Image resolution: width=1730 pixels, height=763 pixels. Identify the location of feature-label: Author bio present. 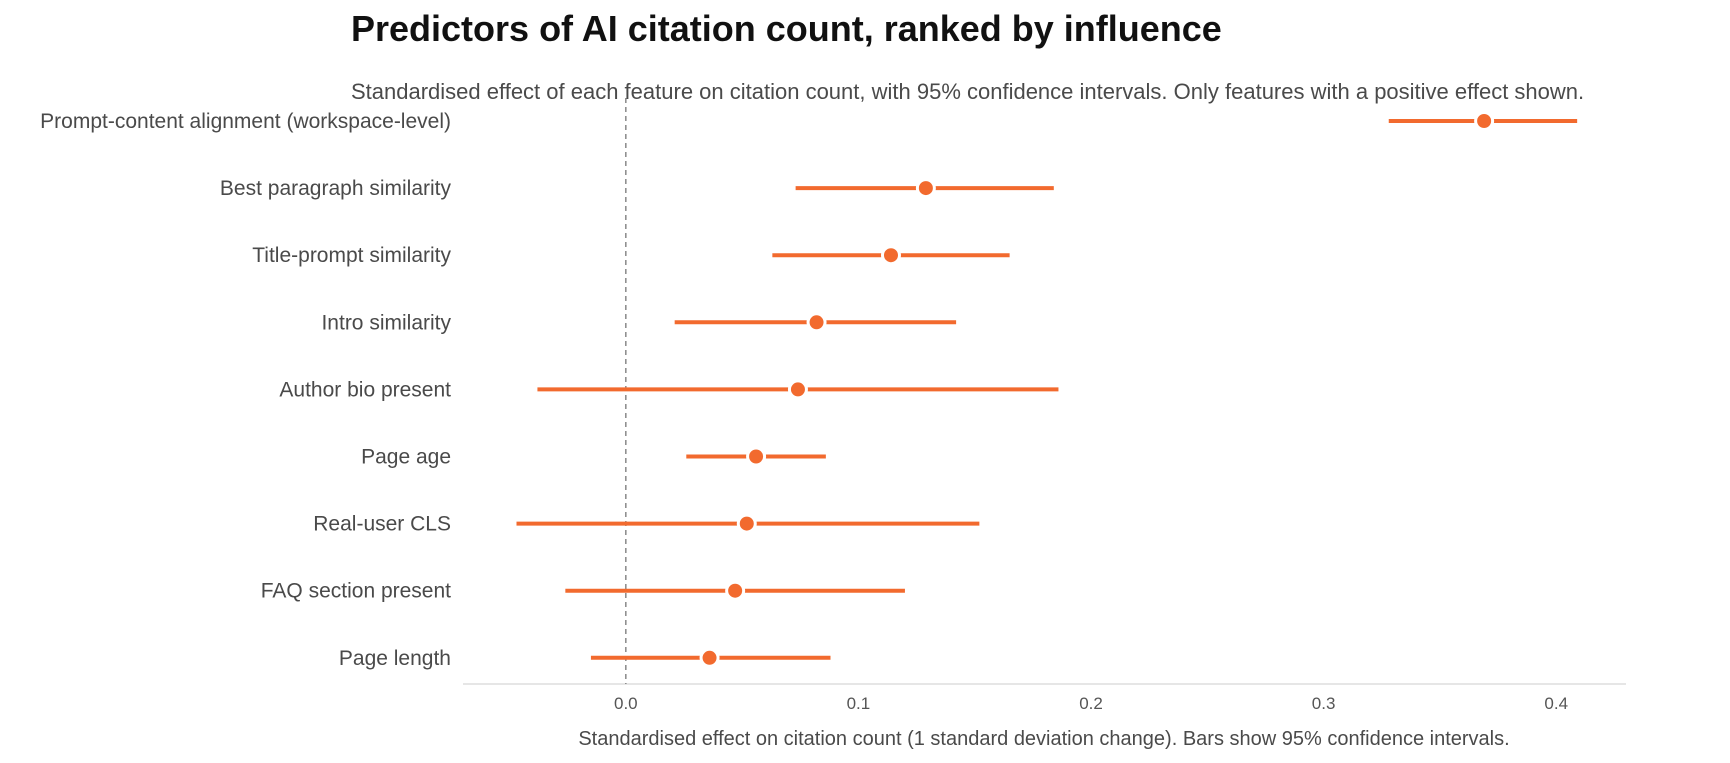
(365, 389).